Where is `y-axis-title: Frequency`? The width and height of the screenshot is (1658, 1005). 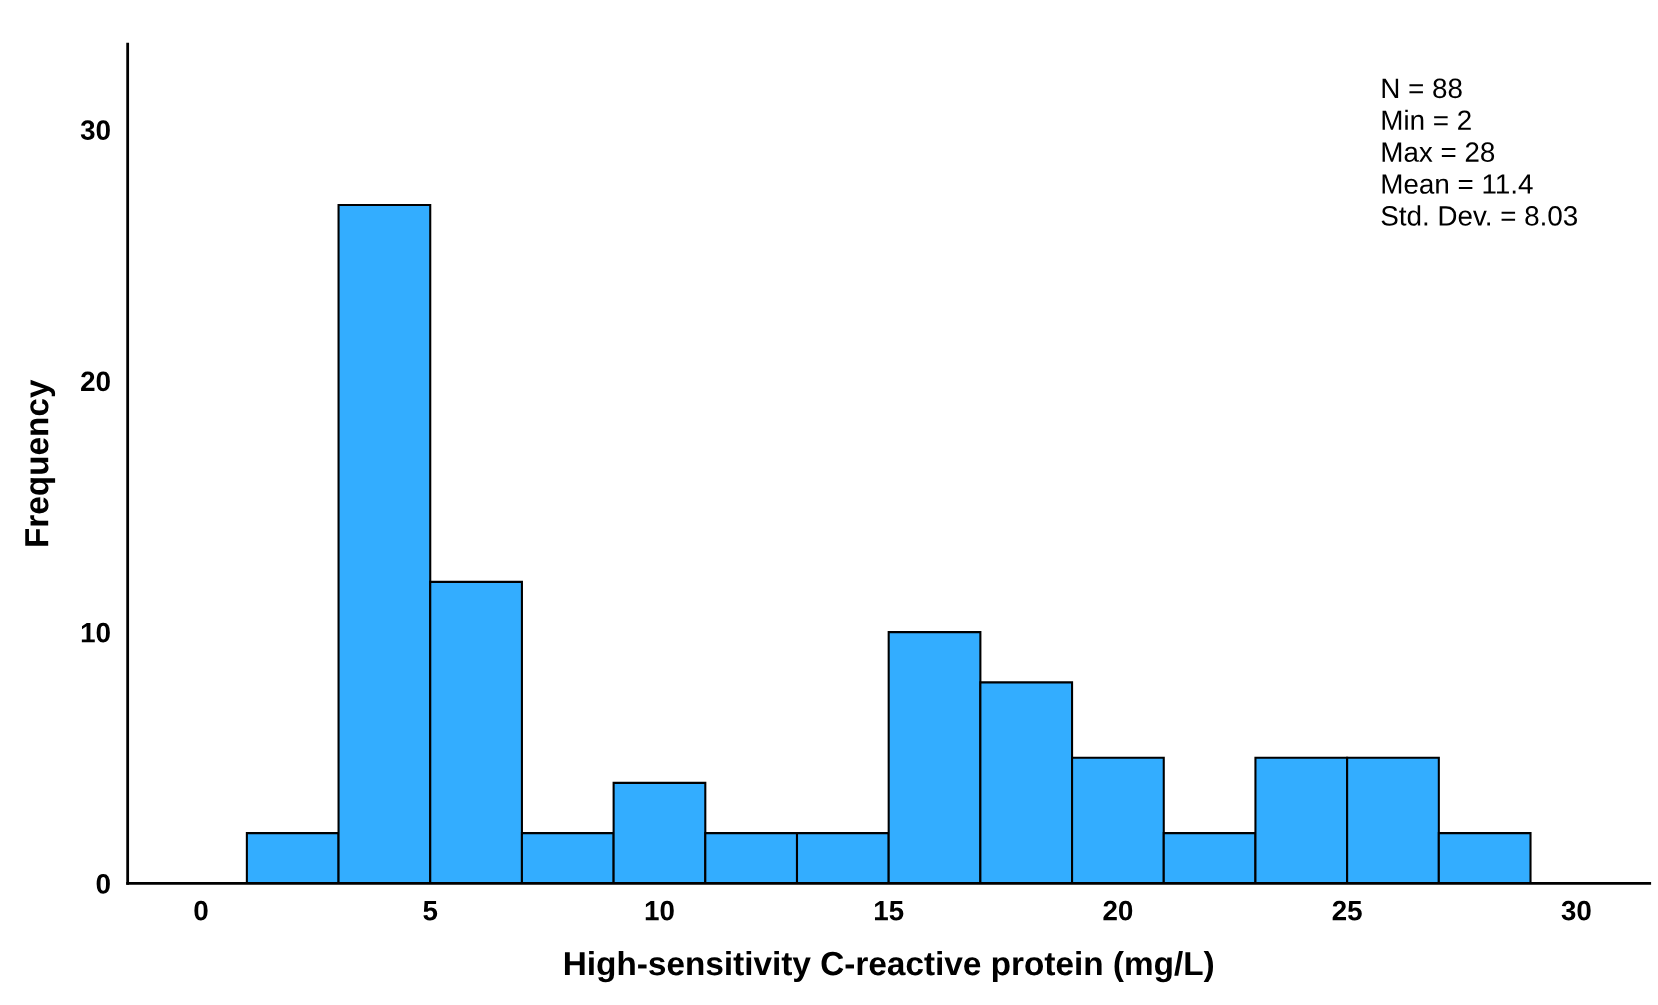 y-axis-title: Frequency is located at coordinates (40, 462).